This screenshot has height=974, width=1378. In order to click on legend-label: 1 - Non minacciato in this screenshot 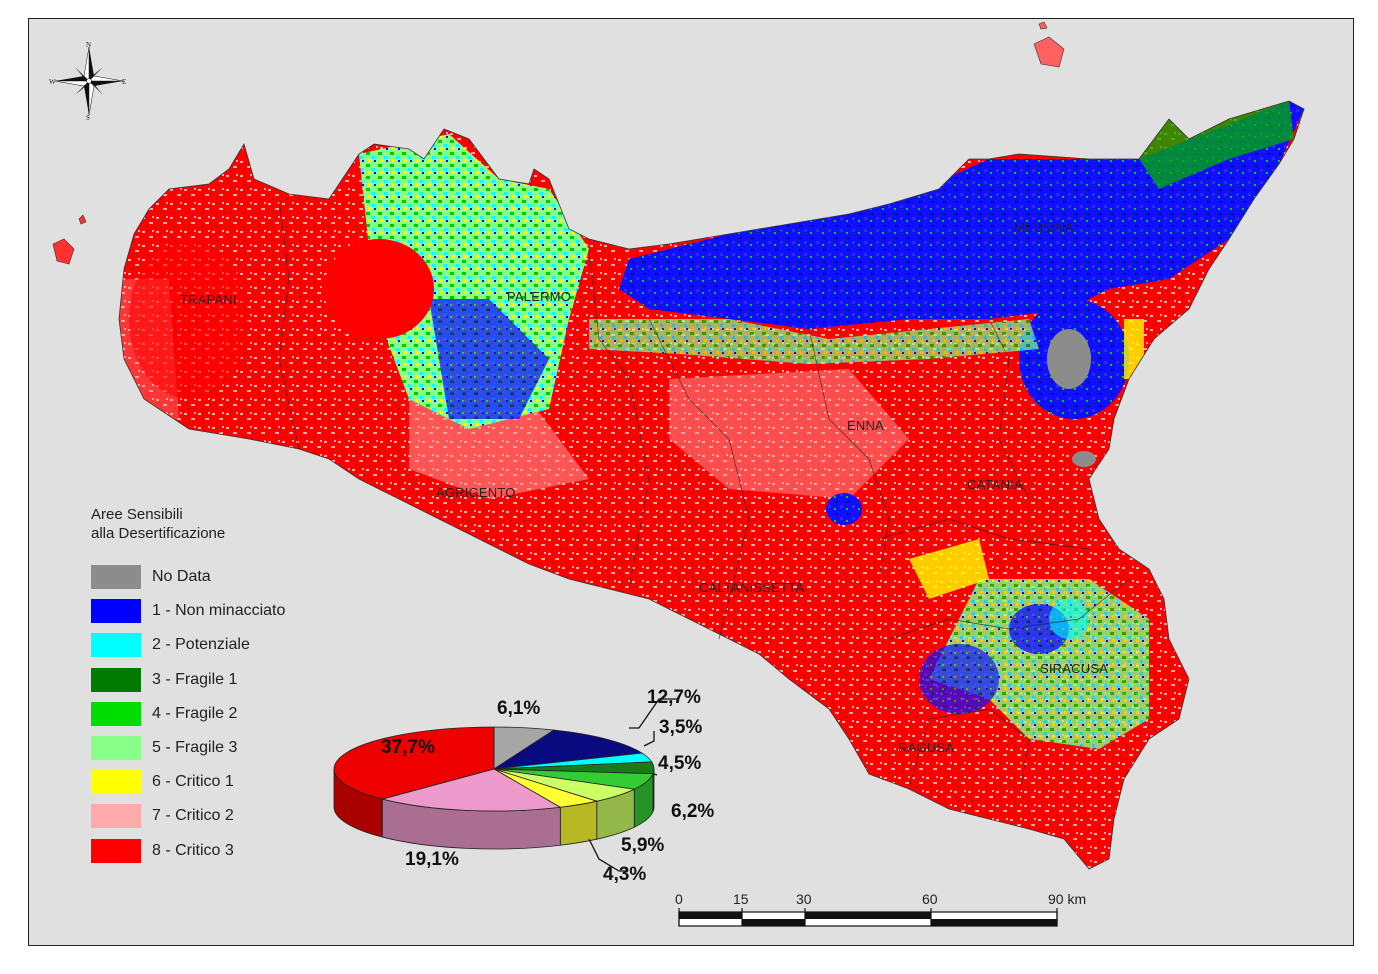, I will do `click(219, 611)`.